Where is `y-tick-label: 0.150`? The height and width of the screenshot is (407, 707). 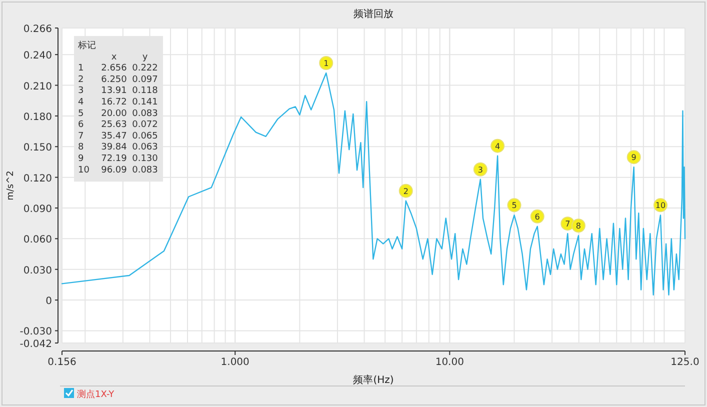 y-tick-label: 0.150 is located at coordinates (37, 148).